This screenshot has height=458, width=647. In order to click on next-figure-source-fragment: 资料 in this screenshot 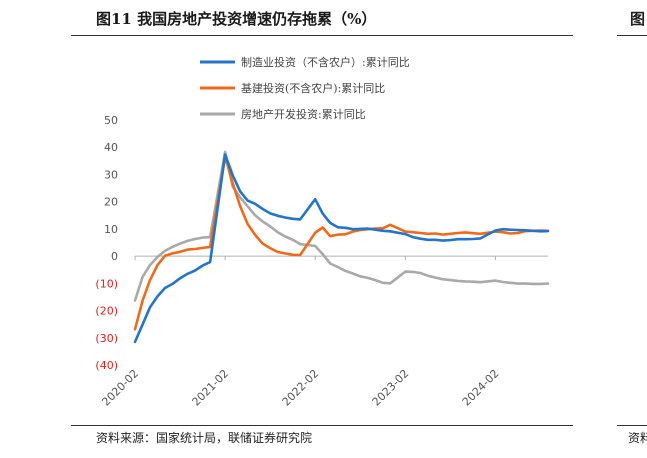, I will do `click(637, 438)`.